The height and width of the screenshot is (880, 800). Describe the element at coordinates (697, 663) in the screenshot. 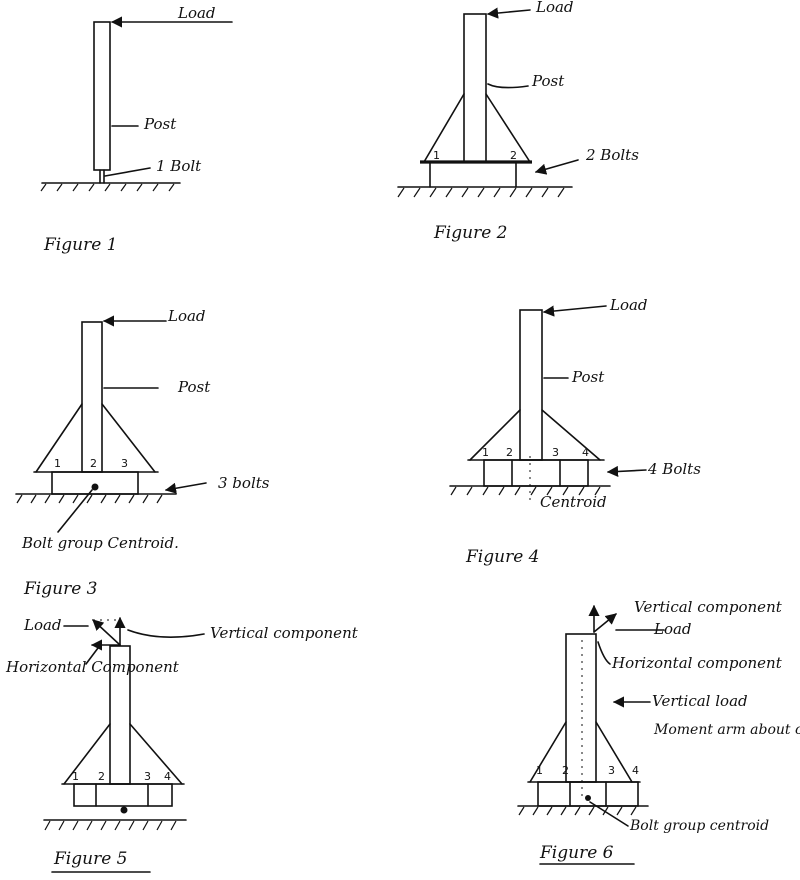

I see `horizontal-label: Horizontal component` at that location.